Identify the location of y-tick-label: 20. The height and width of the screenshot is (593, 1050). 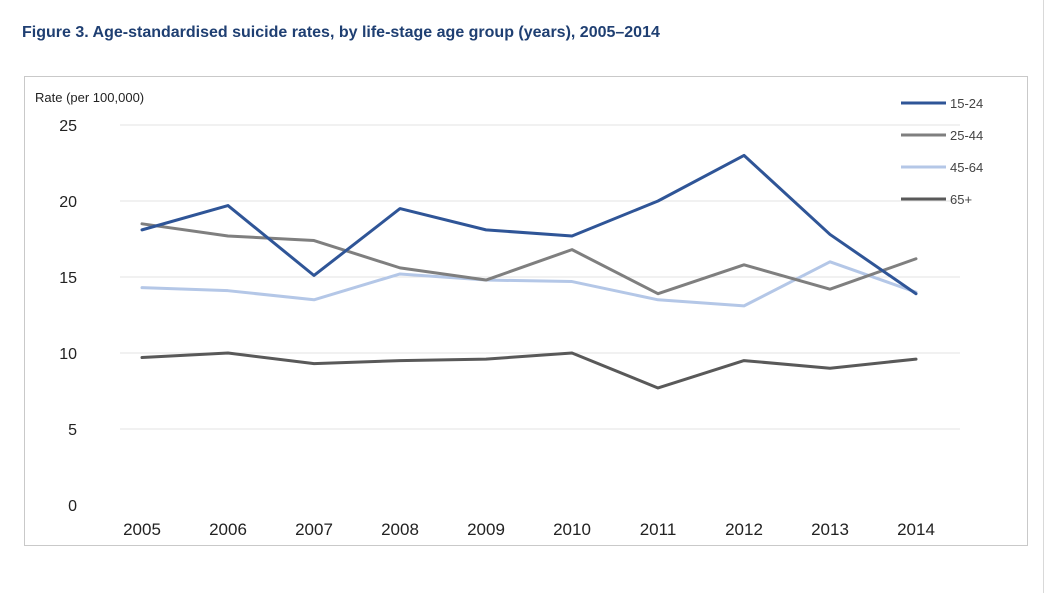
(68, 202).